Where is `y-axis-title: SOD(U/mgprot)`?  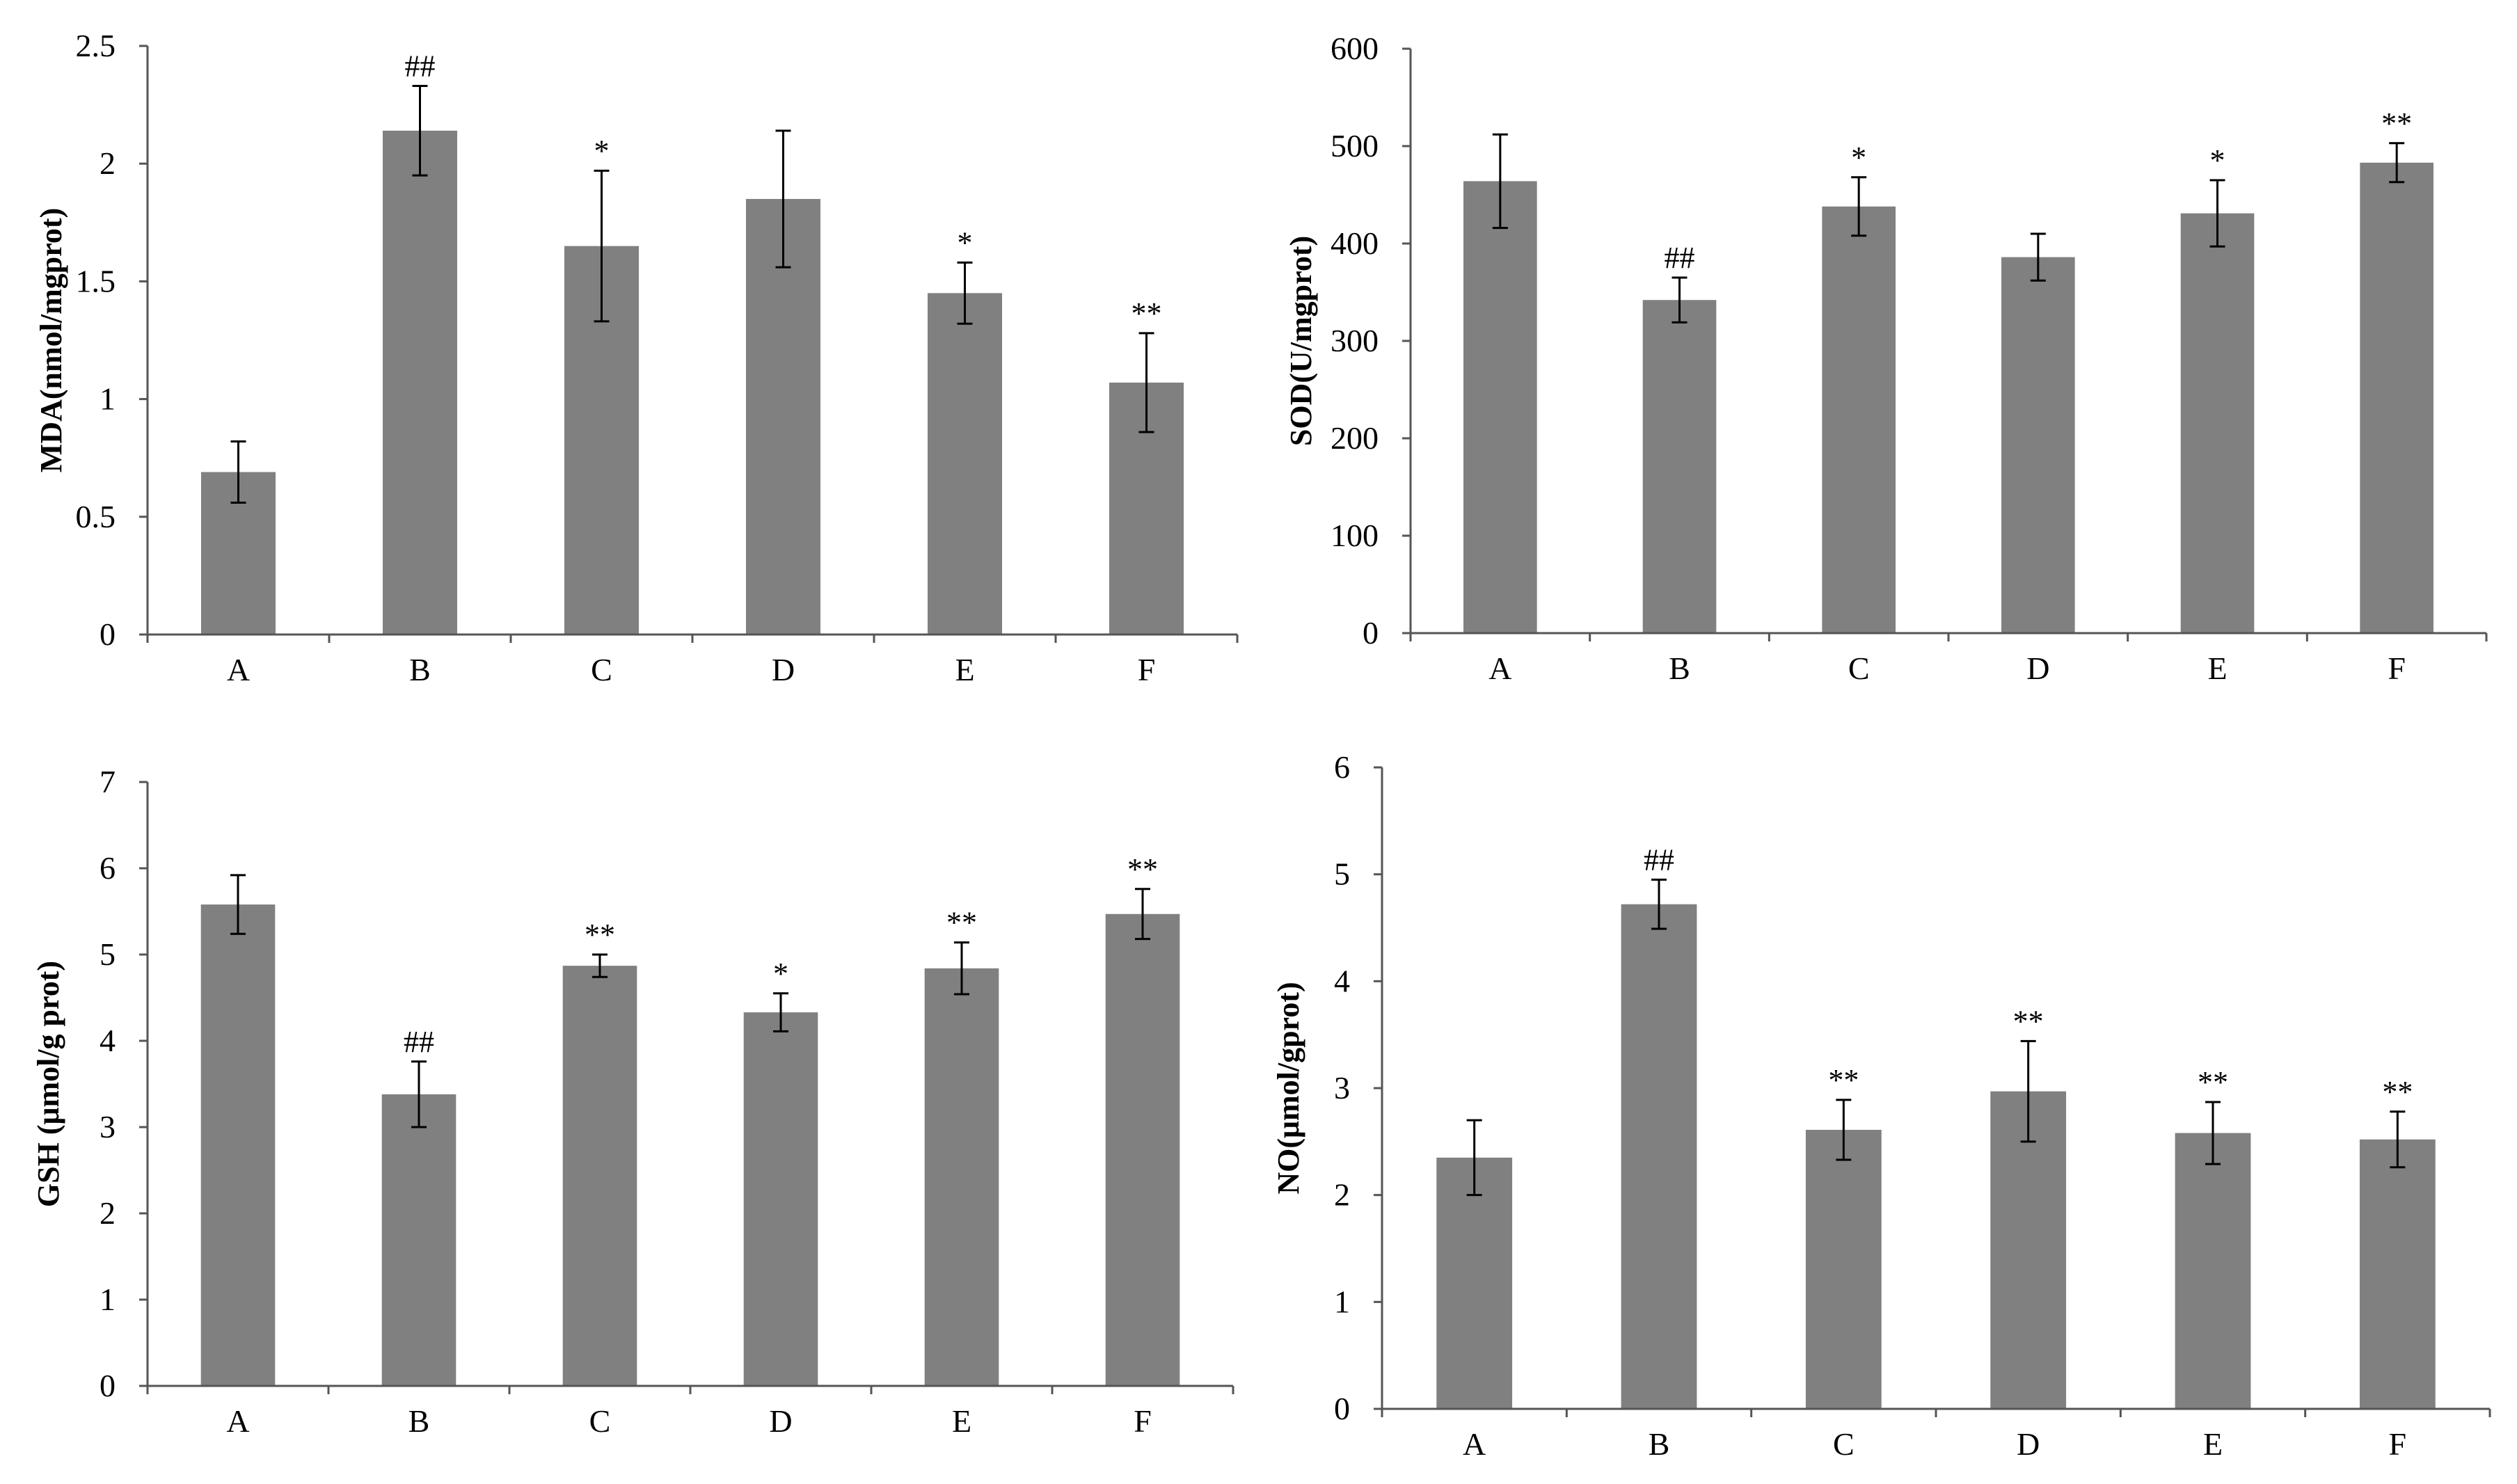 y-axis-title: SOD(U/mgprot) is located at coordinates (1301, 341).